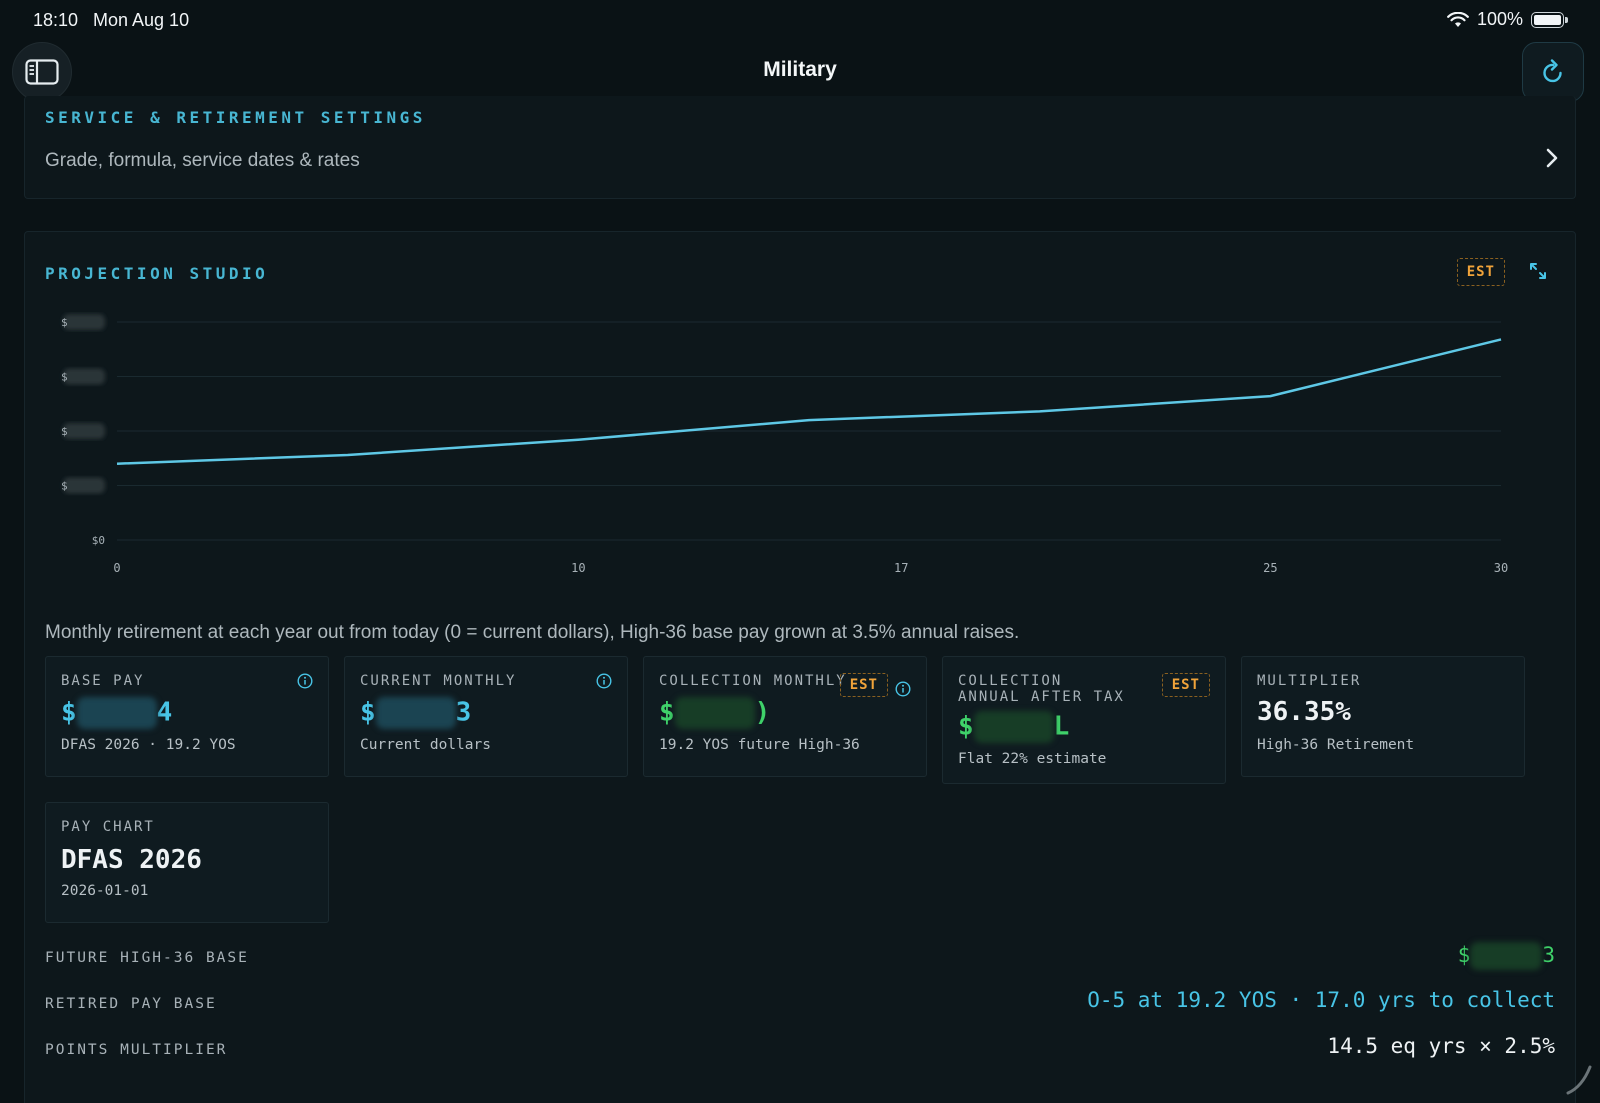 Image resolution: width=1600 pixels, height=1103 pixels. What do you see at coordinates (1501, 568) in the screenshot?
I see `x-tick-label: 30` at bounding box center [1501, 568].